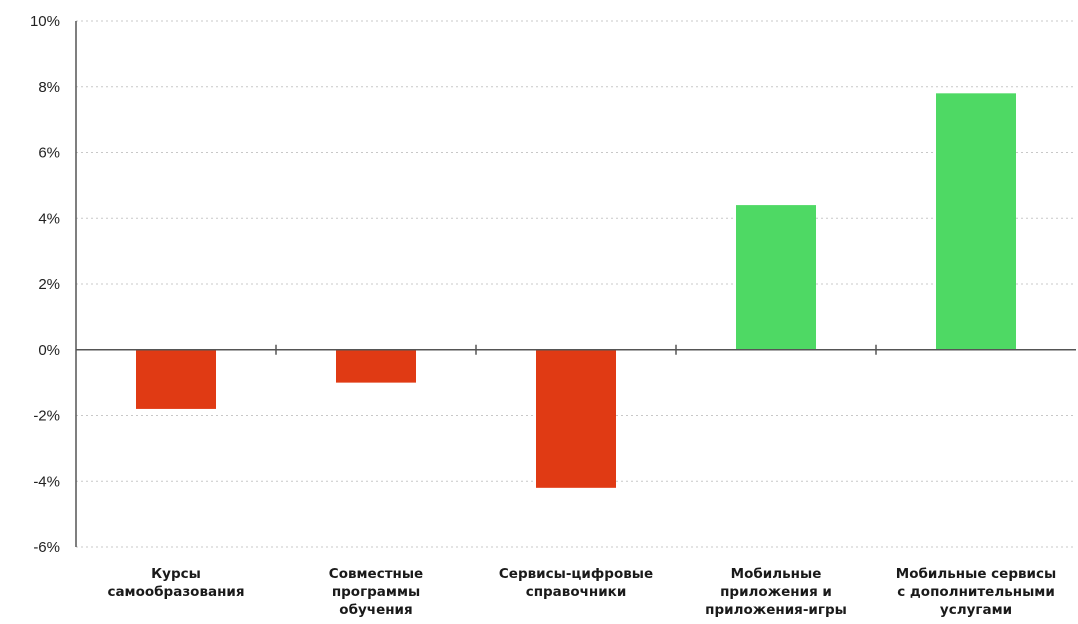 The height and width of the screenshot is (624, 1078). What do you see at coordinates (175, 583) in the screenshot?
I see `x-category-label: Курсы самообразования` at bounding box center [175, 583].